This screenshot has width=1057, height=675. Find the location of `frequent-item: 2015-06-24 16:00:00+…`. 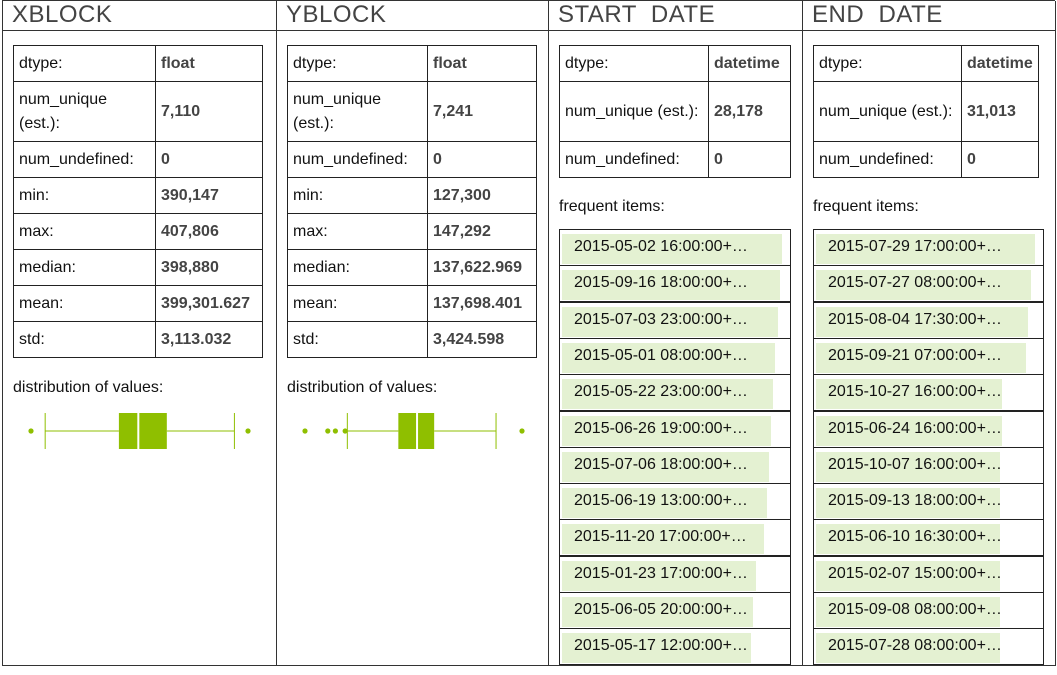

frequent-item: 2015-06-24 16:00:00+… is located at coordinates (928, 429).